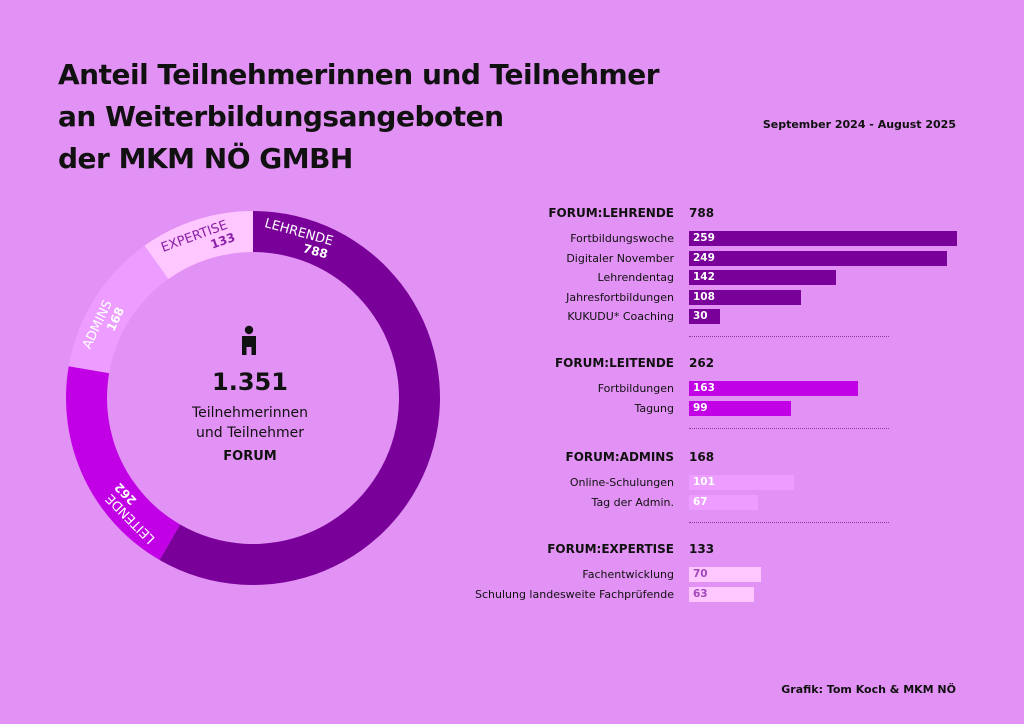 Image resolution: width=1024 pixels, height=724 pixels. What do you see at coordinates (281, 116) in the screenshot?
I see `title-line-2: an Weiterbildungsangeboten` at bounding box center [281, 116].